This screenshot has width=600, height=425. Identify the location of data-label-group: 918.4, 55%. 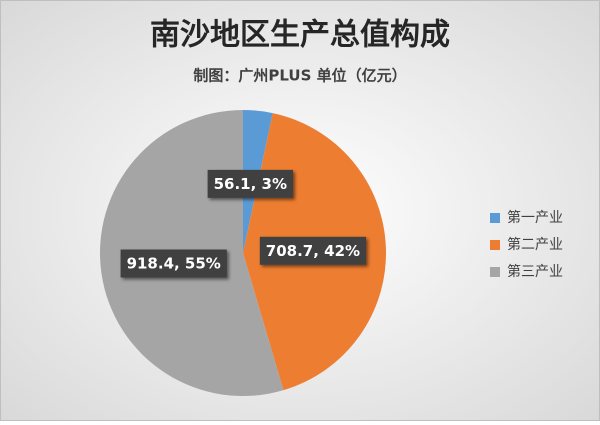
(173, 263).